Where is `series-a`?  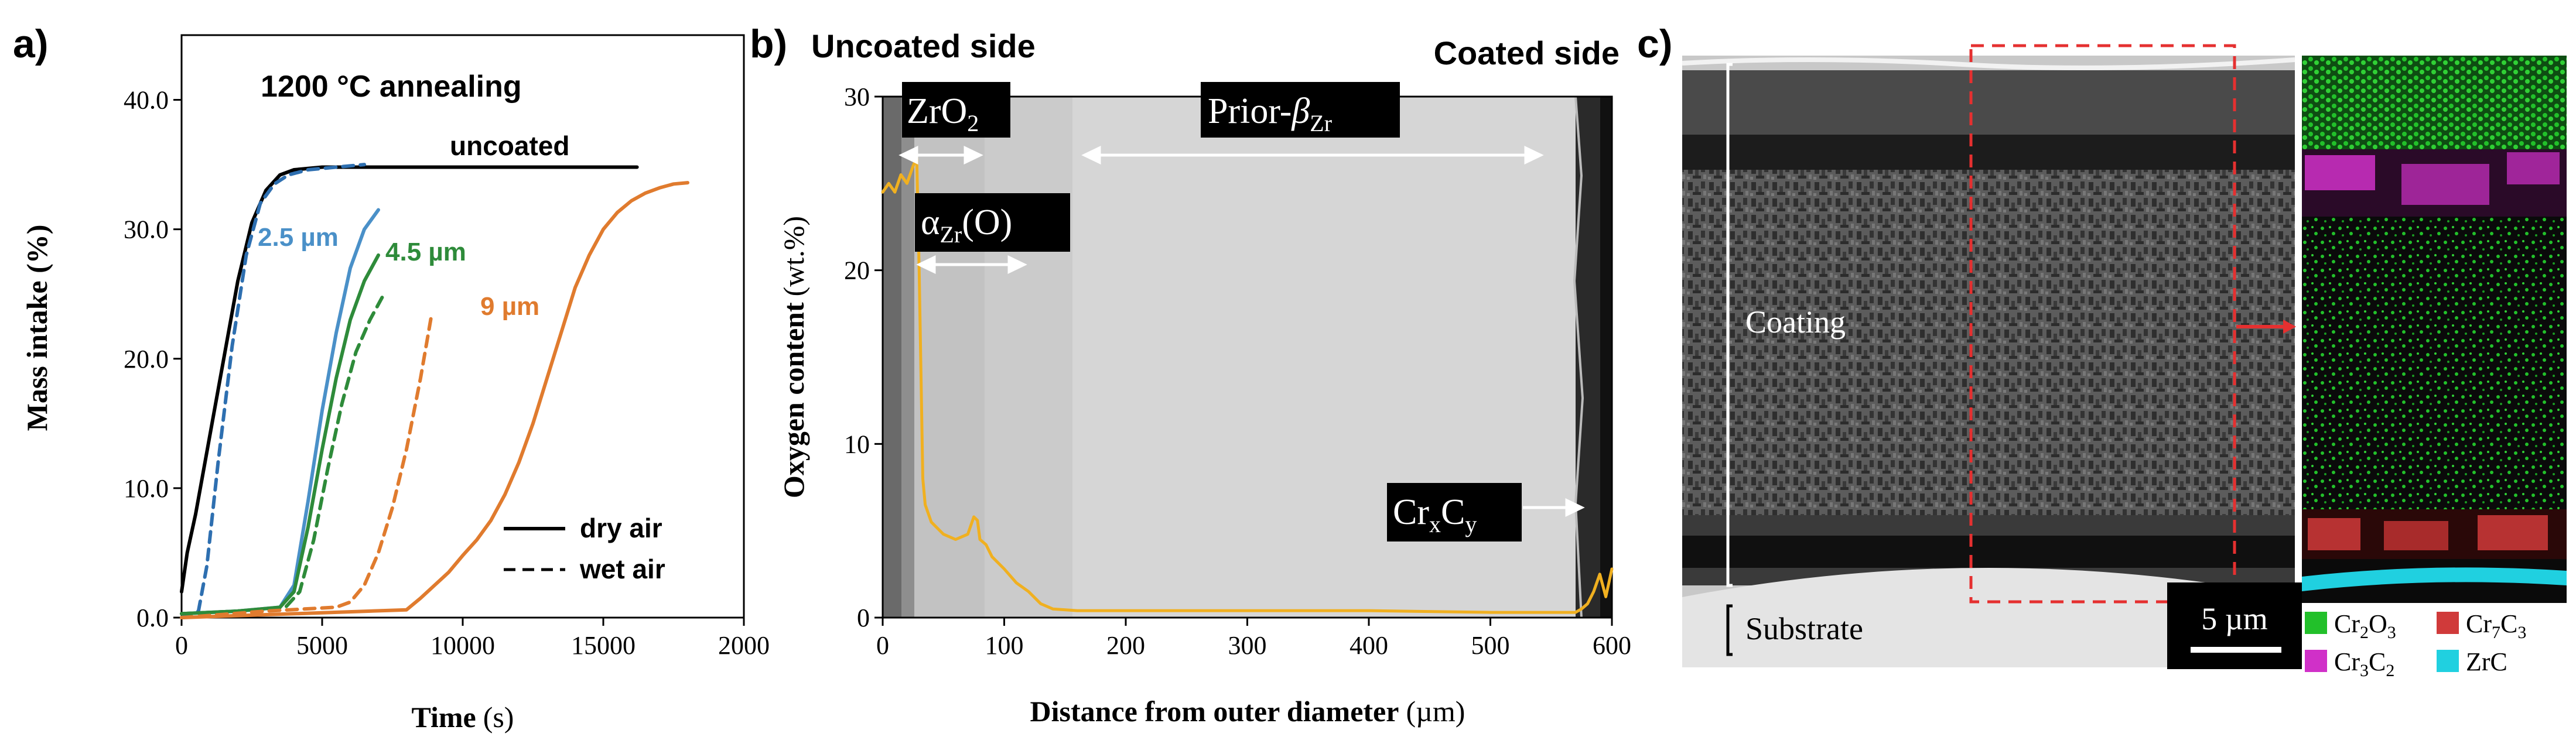 series-a is located at coordinates (435, 391).